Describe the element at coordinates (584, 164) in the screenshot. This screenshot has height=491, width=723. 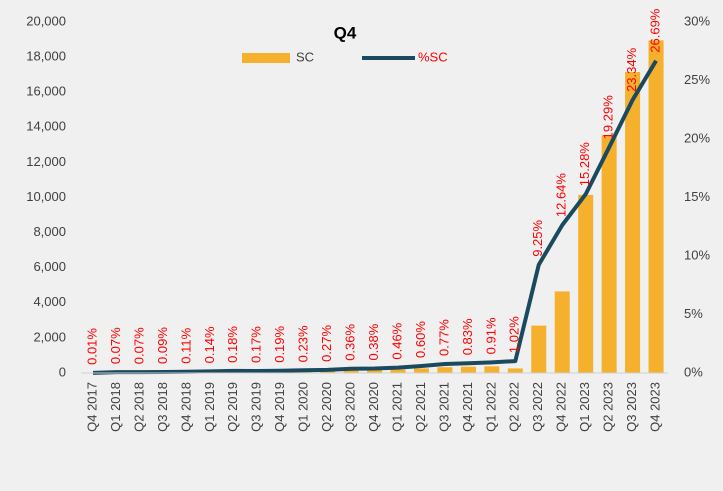
I see `data-label: 15.28%` at that location.